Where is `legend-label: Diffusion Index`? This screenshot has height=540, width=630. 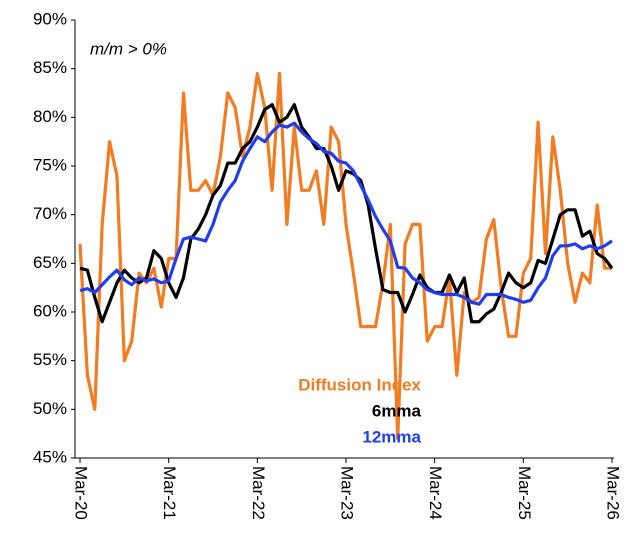
legend-label: Diffusion Index is located at coordinates (359, 384).